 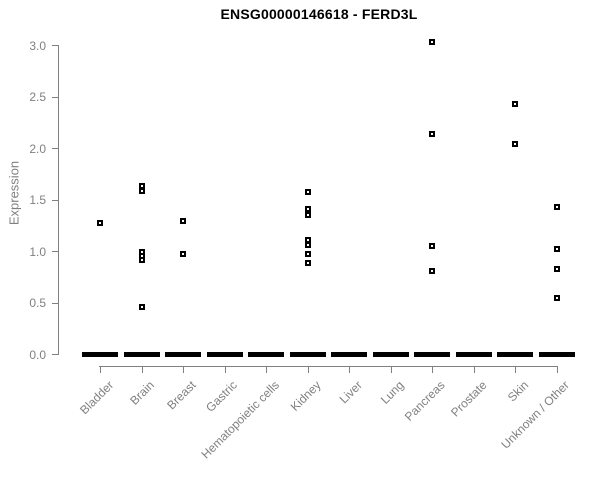 What do you see at coordinates (37, 354) in the screenshot?
I see `y-tick-label: 0.0` at bounding box center [37, 354].